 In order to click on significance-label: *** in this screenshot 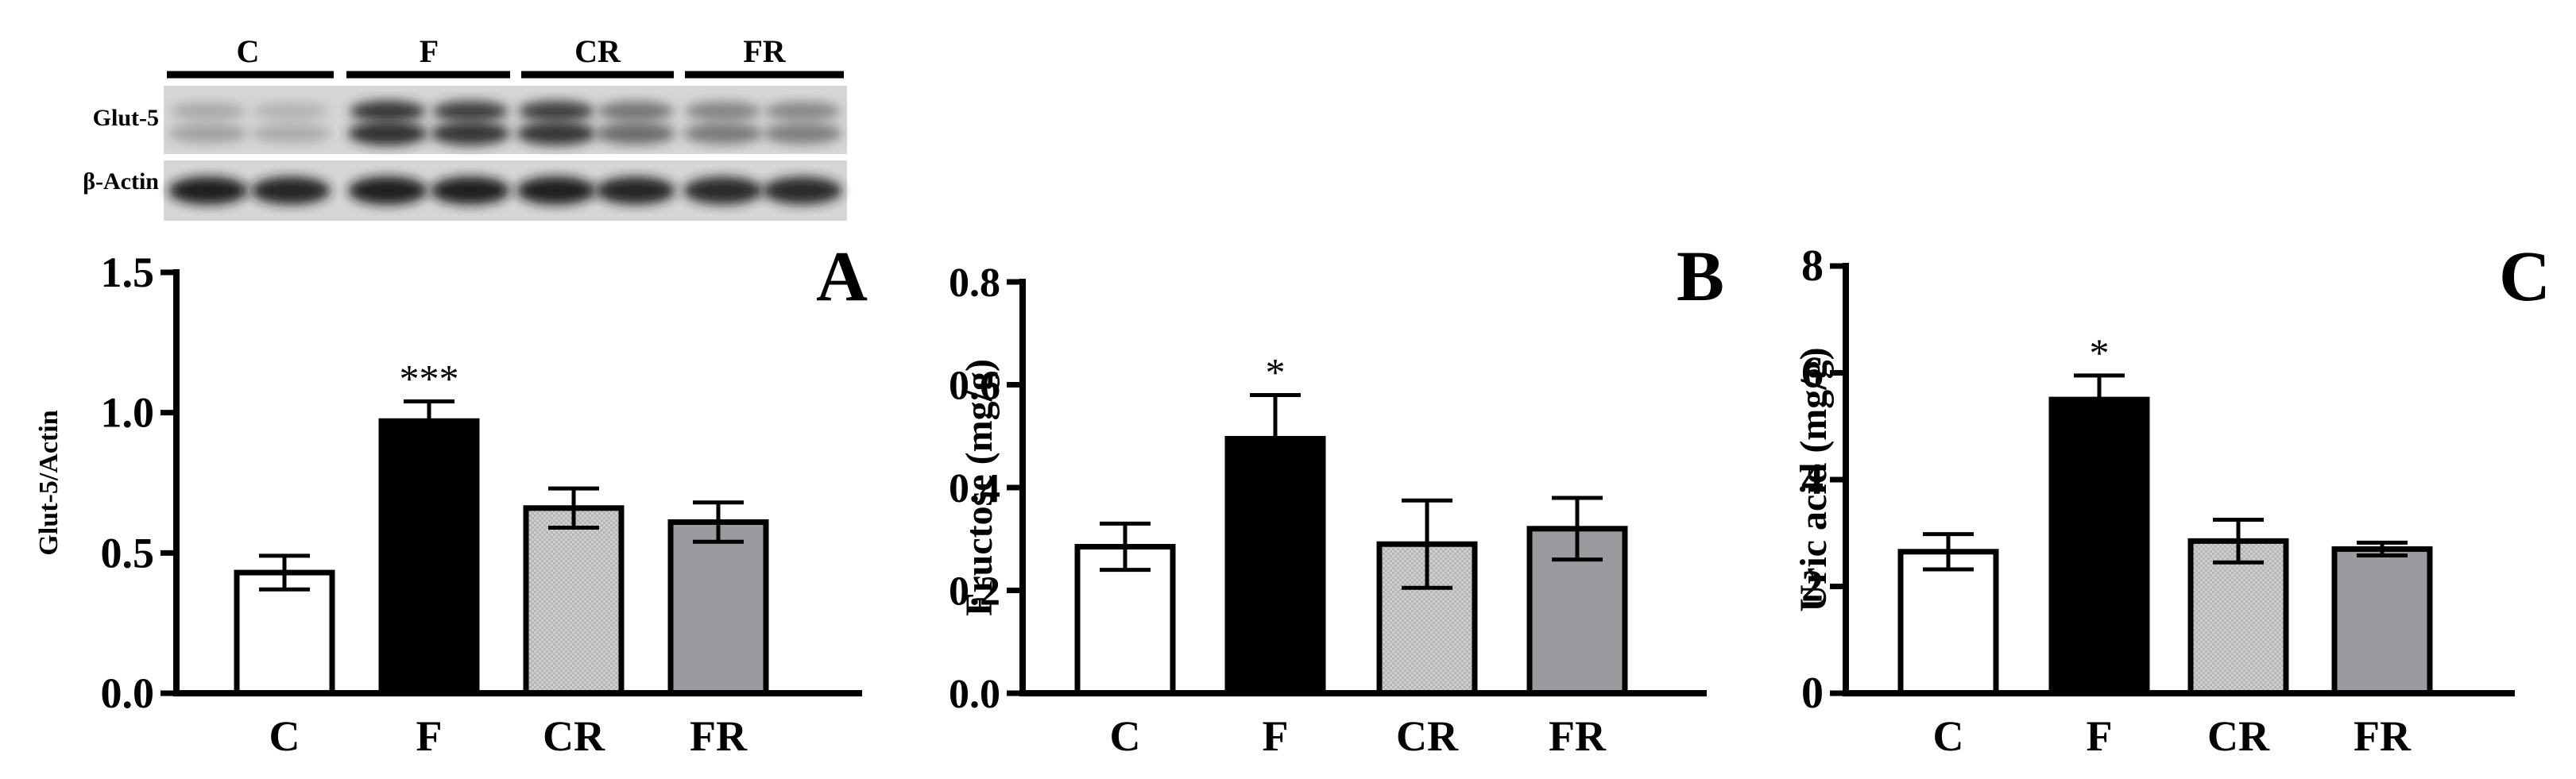, I will do `click(429, 379)`.